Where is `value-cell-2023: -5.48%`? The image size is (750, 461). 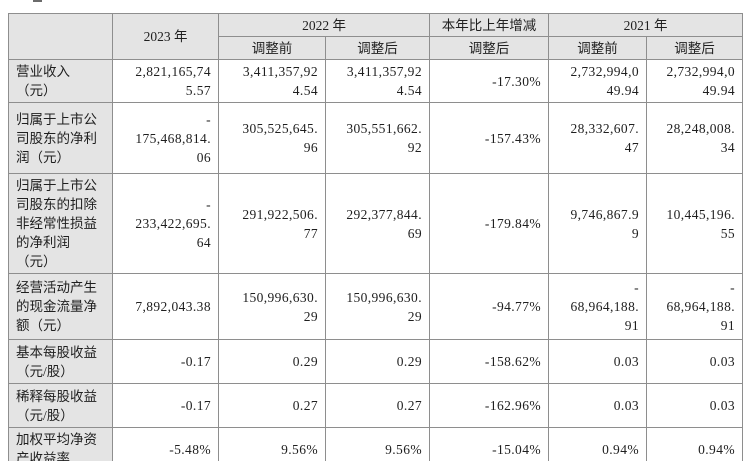 value-cell-2023: -5.48% is located at coordinates (165, 444).